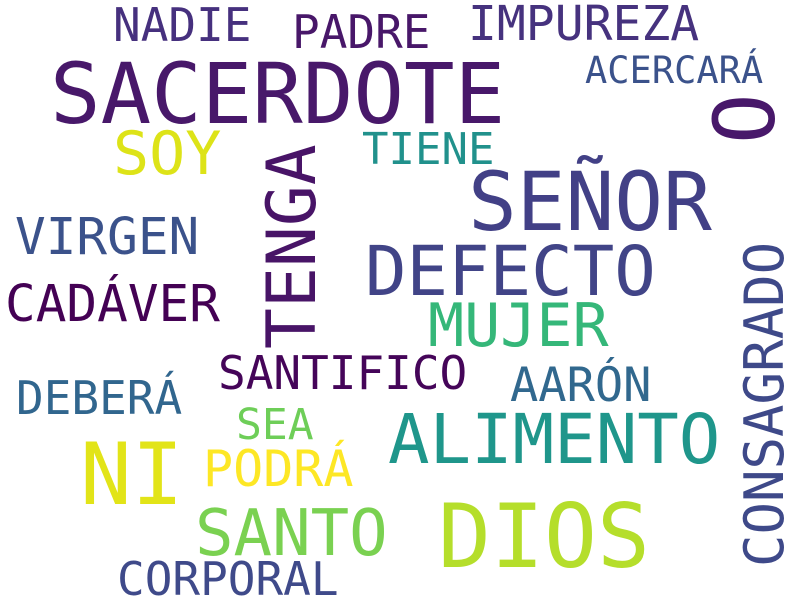 The image size is (800, 600). What do you see at coordinates (99, 398) in the screenshot?
I see `word-debera: DEBERÁ` at bounding box center [99, 398].